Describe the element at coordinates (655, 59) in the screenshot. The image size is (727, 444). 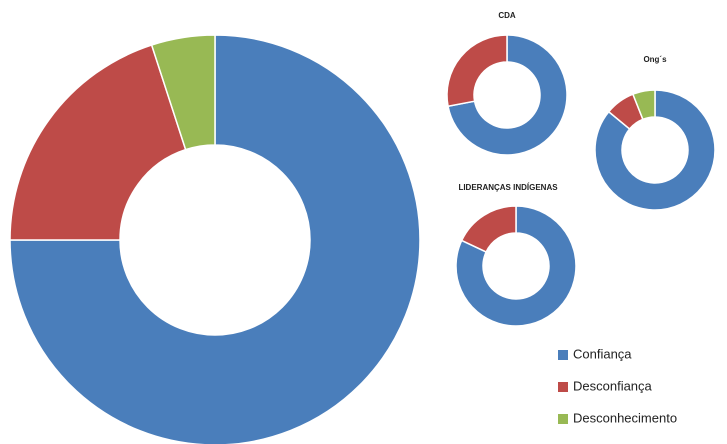
I see `chart-title: Ong´s` at that location.